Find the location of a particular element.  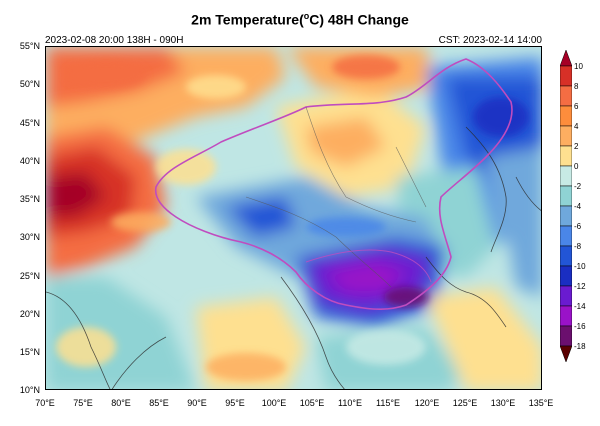

colorbar-label: 10 is located at coordinates (578, 66).